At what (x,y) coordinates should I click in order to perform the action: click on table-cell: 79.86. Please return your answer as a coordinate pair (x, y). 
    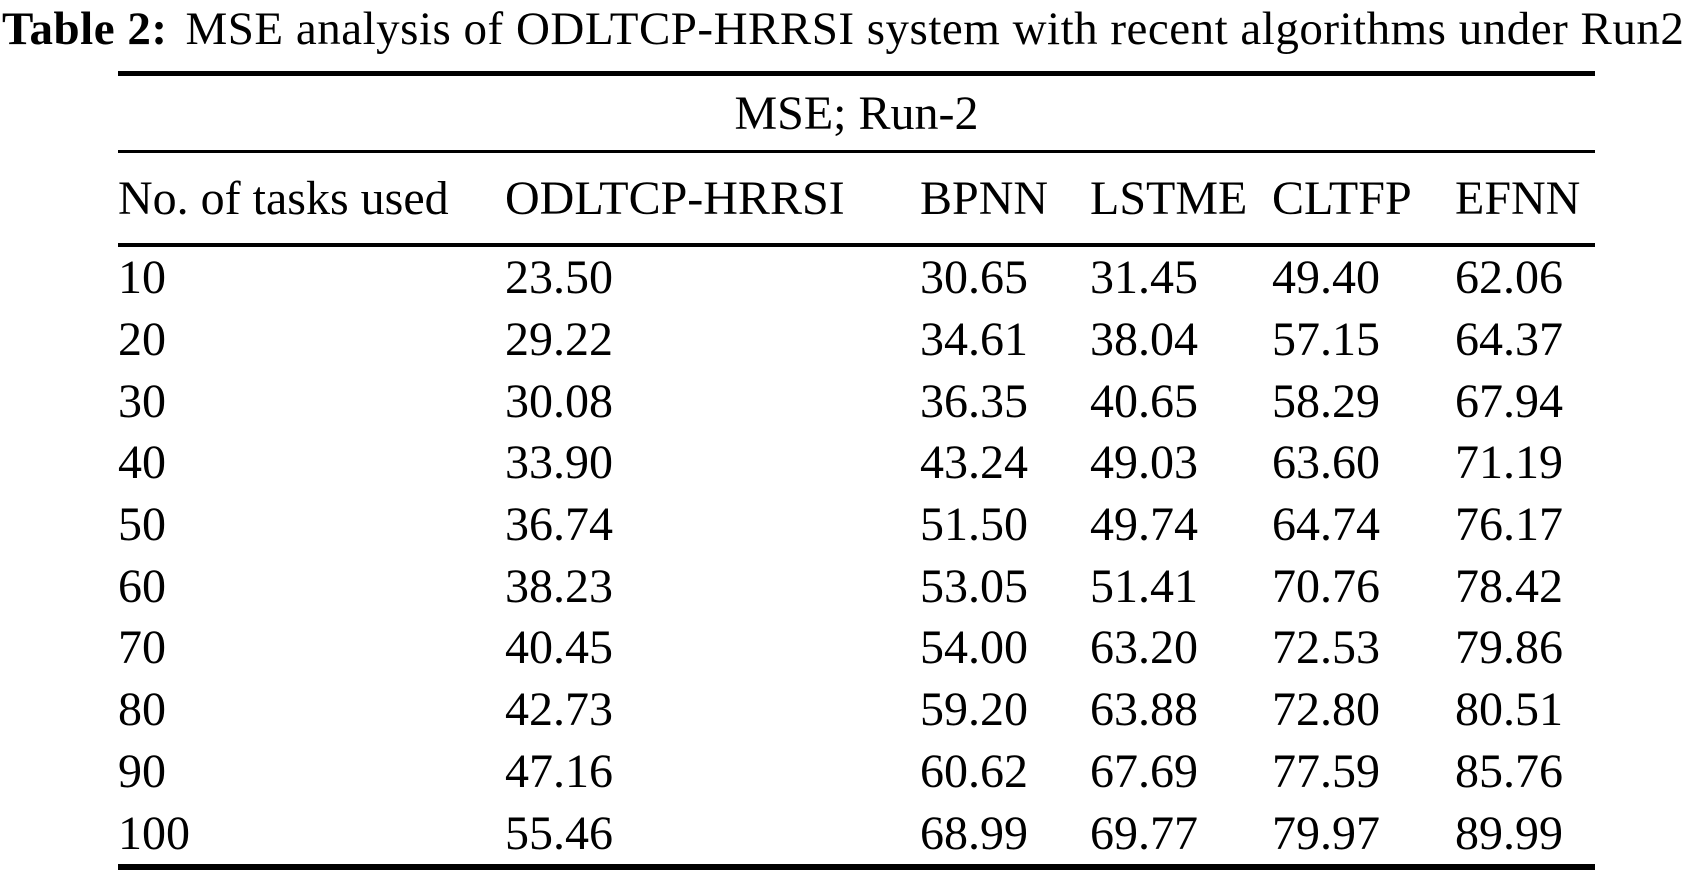
    Looking at the image, I should click on (1509, 648).